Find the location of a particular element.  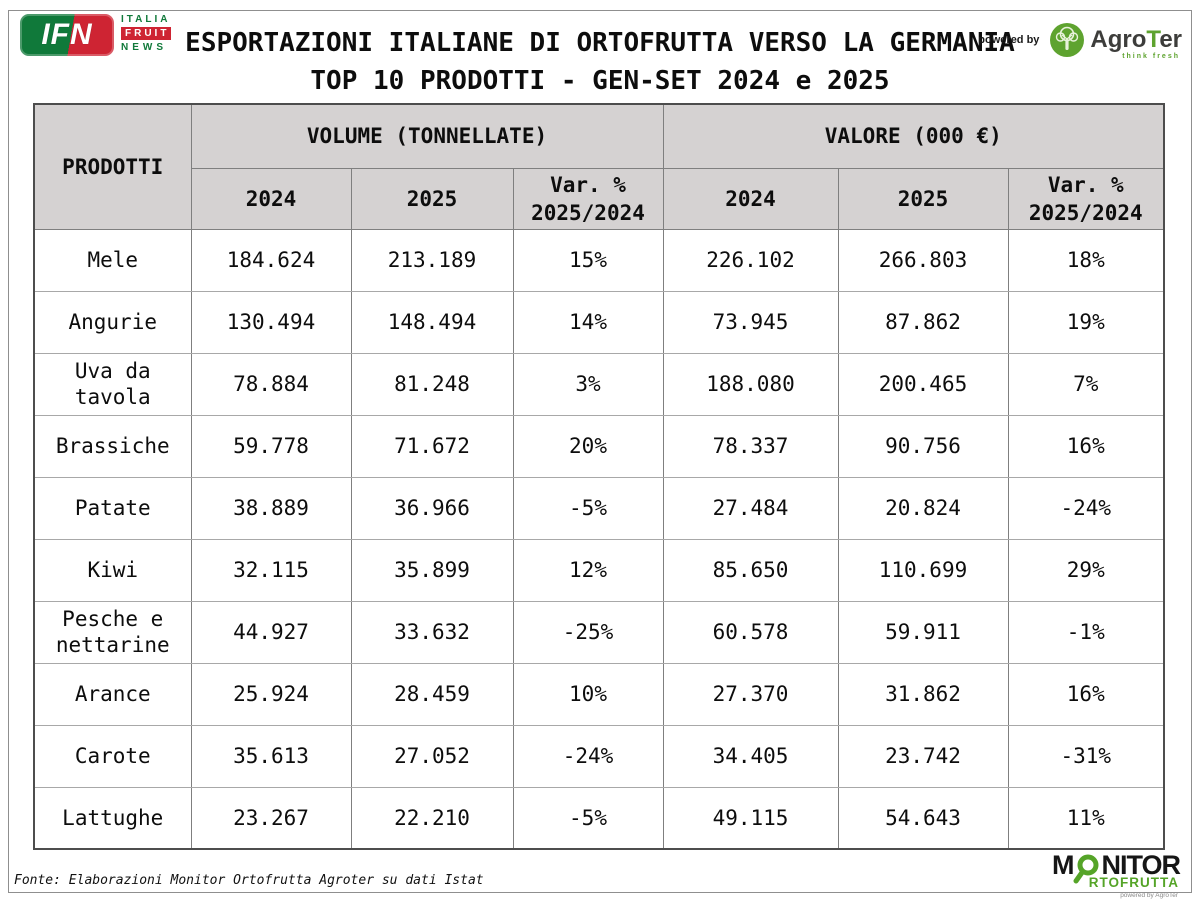

monitor-powered-by: powered by AgroTer is located at coordinates (1149, 895).